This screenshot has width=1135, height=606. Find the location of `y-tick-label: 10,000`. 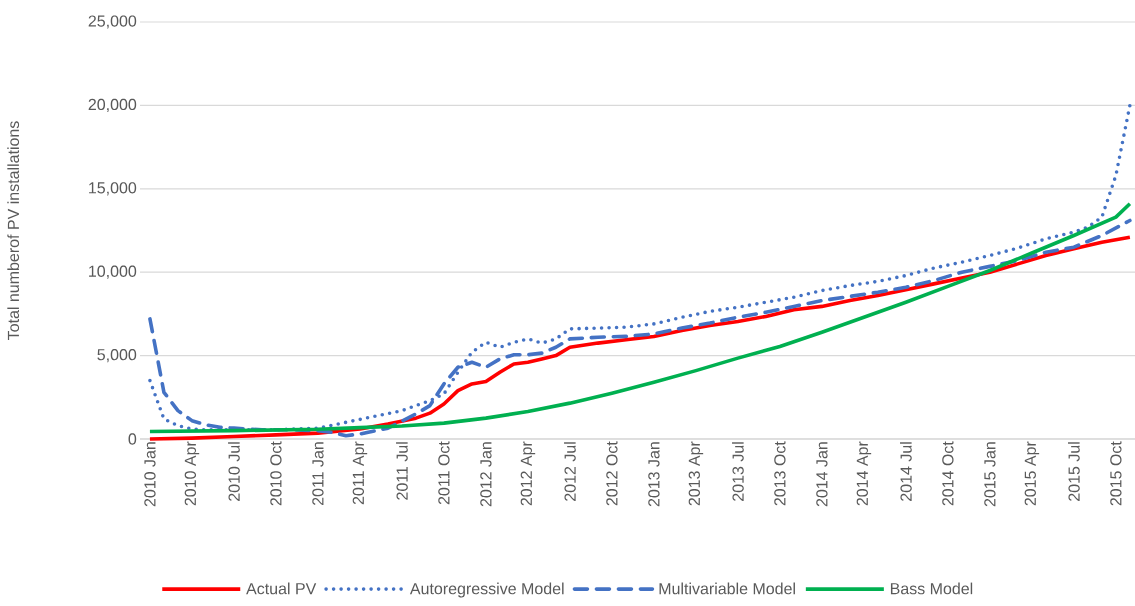

y-tick-label: 10,000 is located at coordinates (113, 272).